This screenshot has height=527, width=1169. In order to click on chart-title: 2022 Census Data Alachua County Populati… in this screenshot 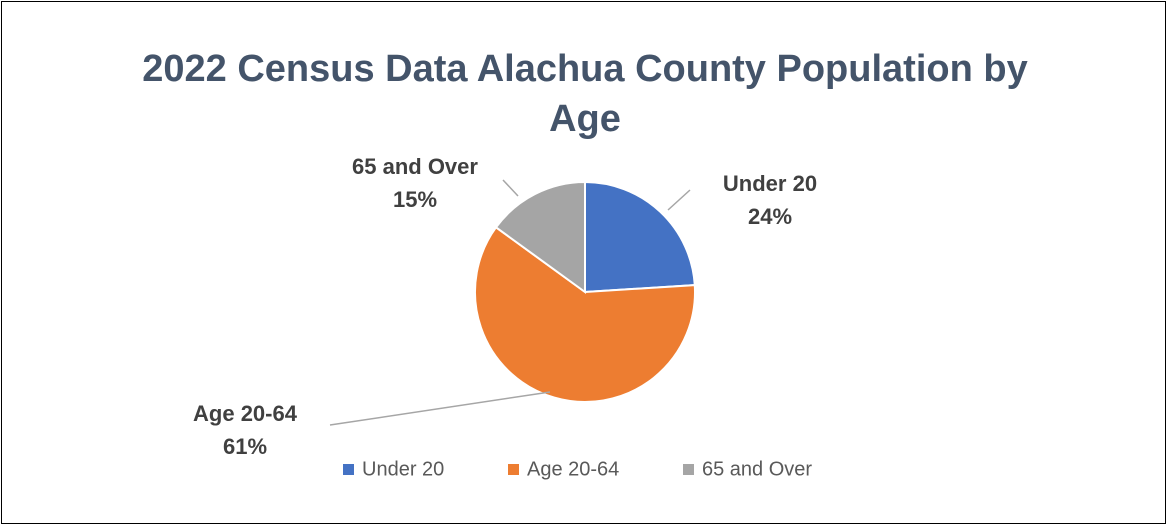, I will do `click(585, 94)`.